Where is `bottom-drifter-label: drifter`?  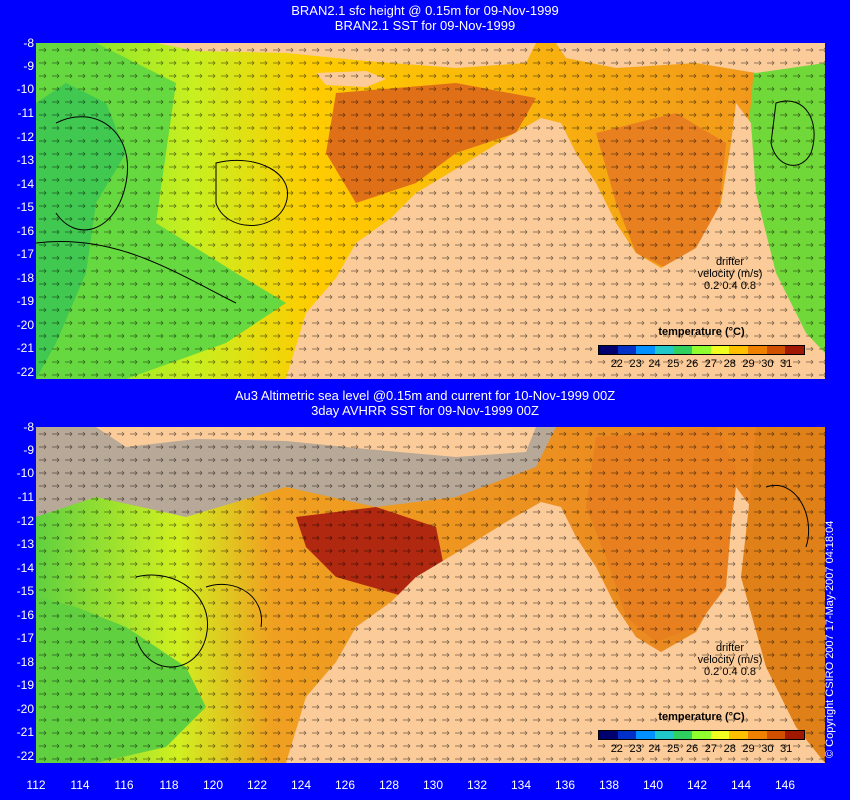
bottom-drifter-label: drifter is located at coordinates (730, 648).